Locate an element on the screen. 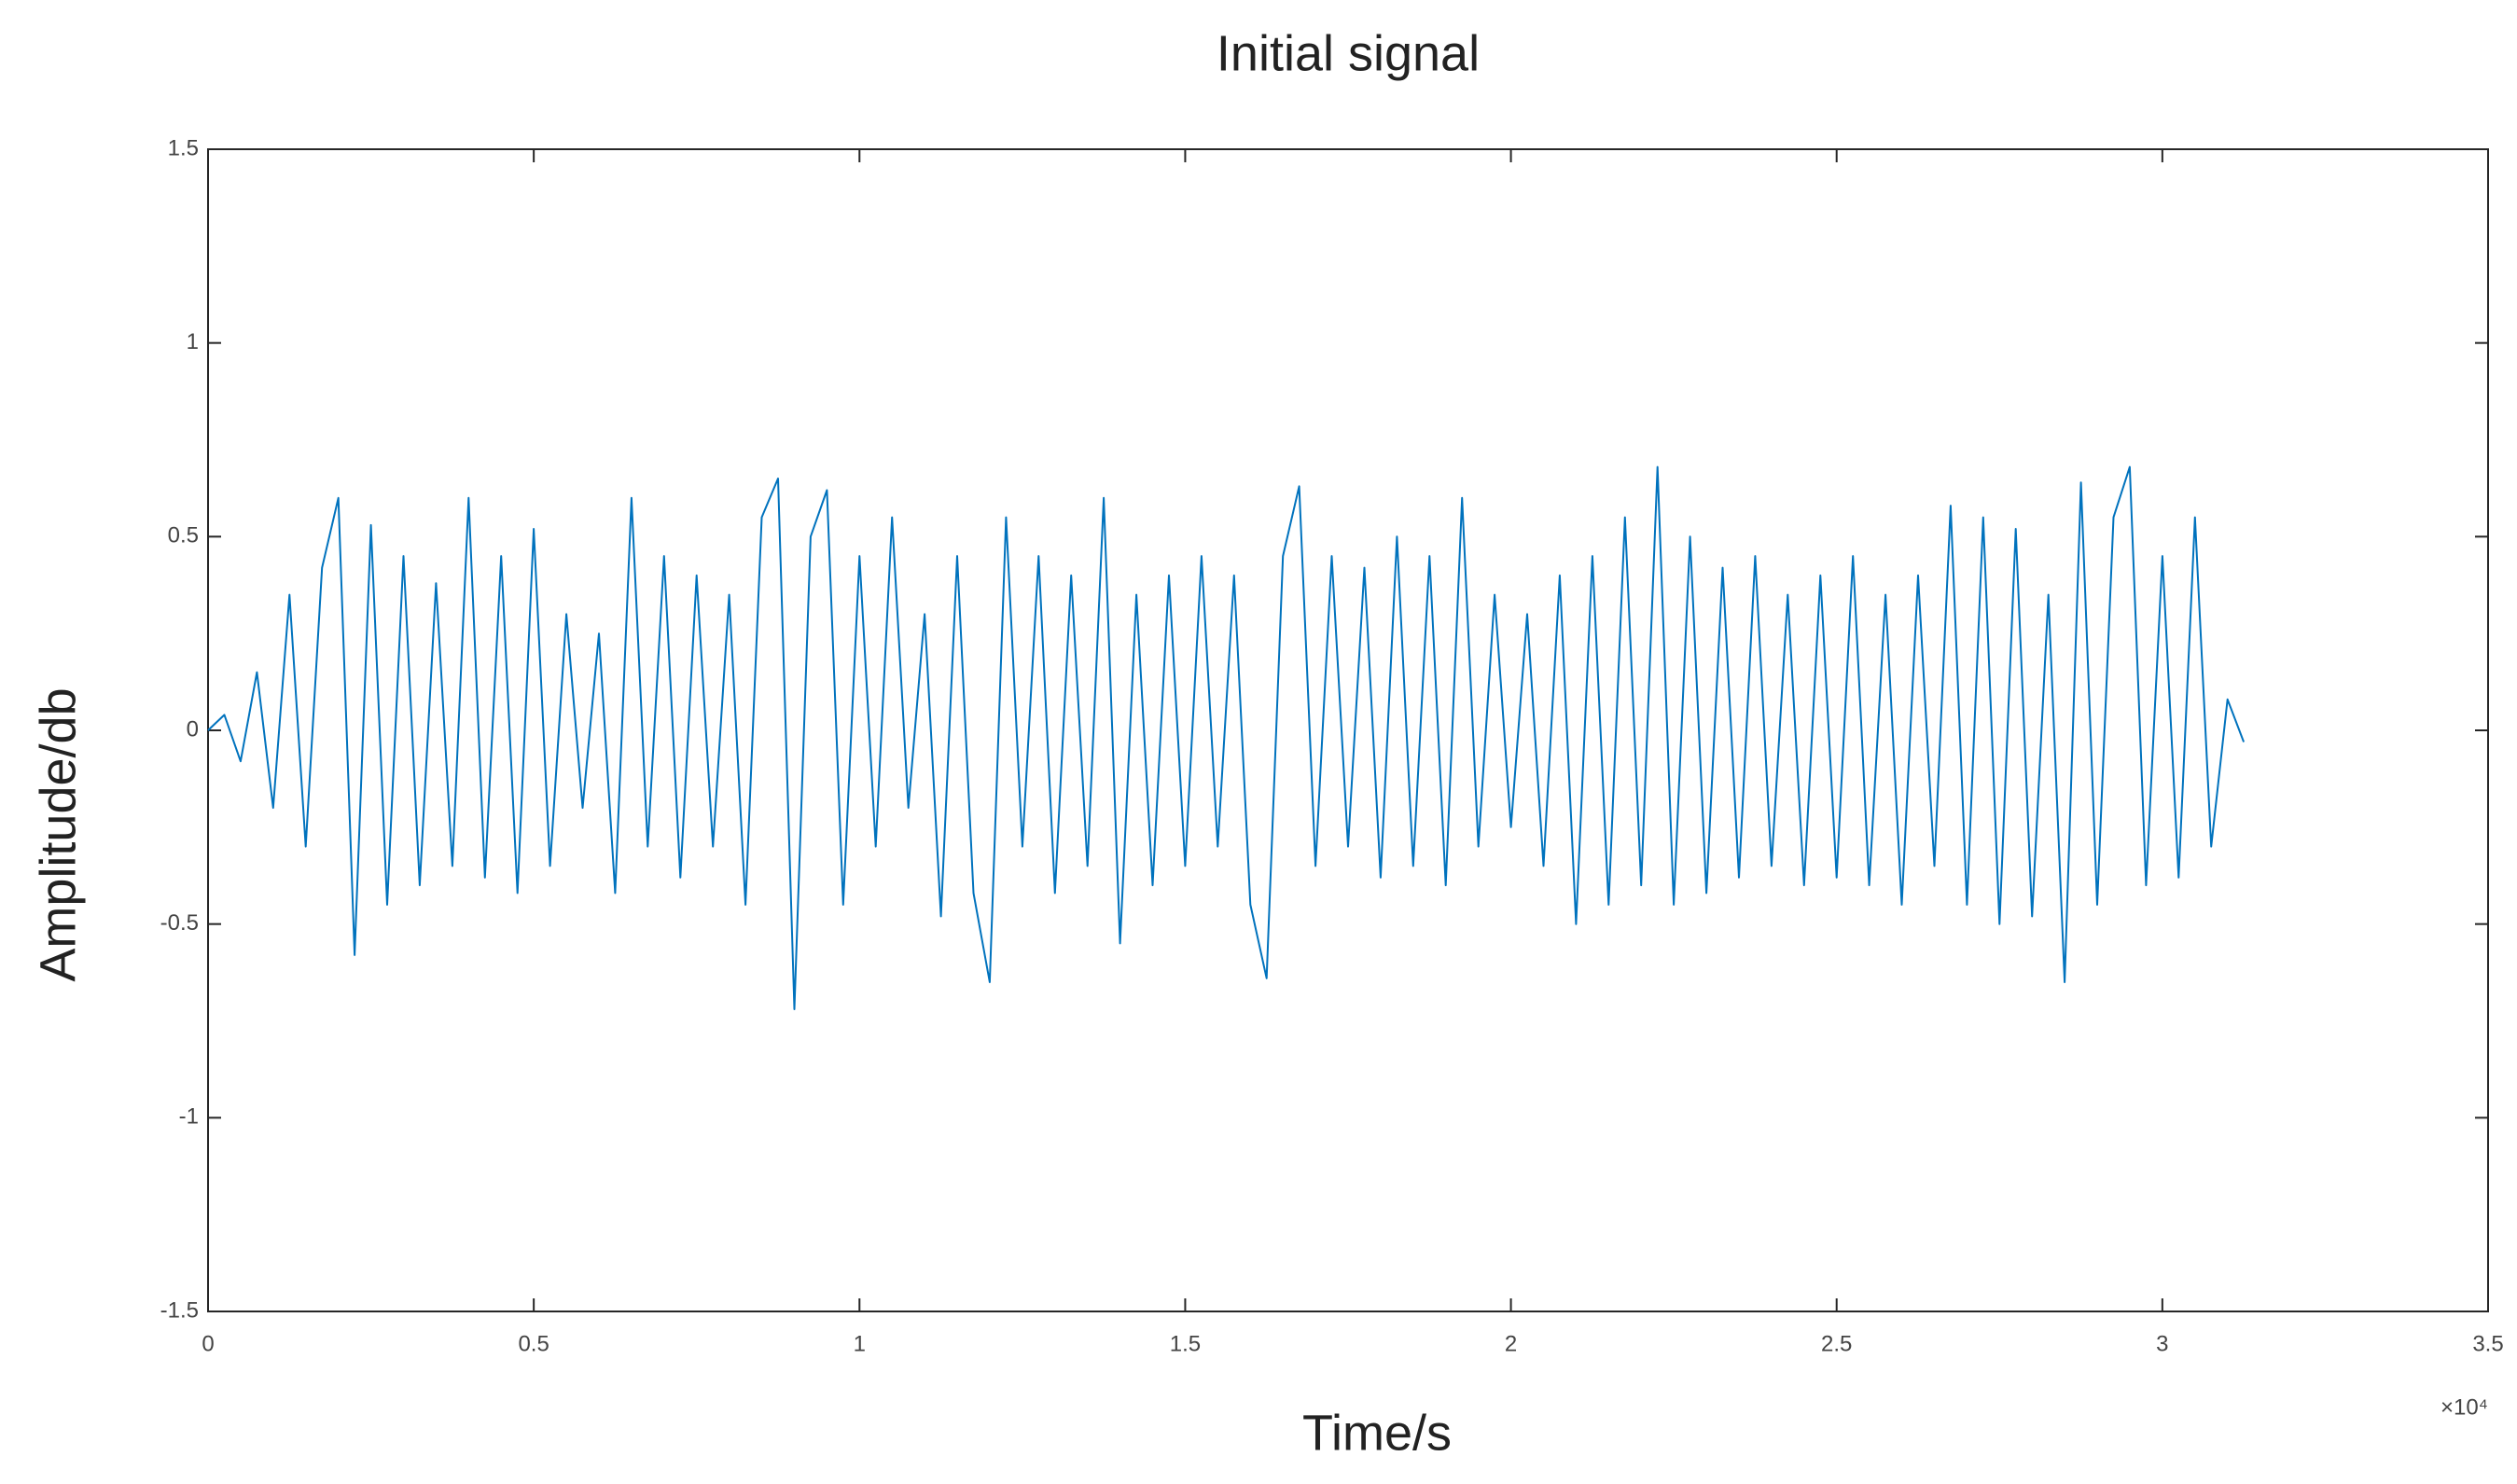 The width and height of the screenshot is (2517, 1484). y-tick-label: -0.5 is located at coordinates (179, 923).